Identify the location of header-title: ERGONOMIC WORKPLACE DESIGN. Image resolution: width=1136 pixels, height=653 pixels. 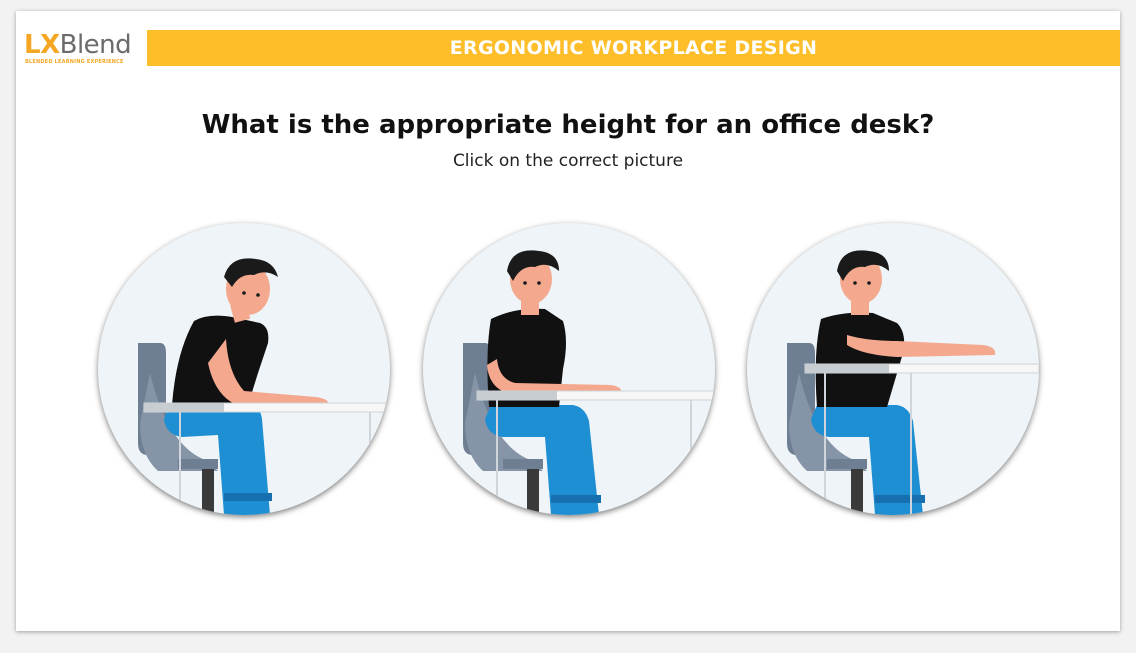
(633, 48).